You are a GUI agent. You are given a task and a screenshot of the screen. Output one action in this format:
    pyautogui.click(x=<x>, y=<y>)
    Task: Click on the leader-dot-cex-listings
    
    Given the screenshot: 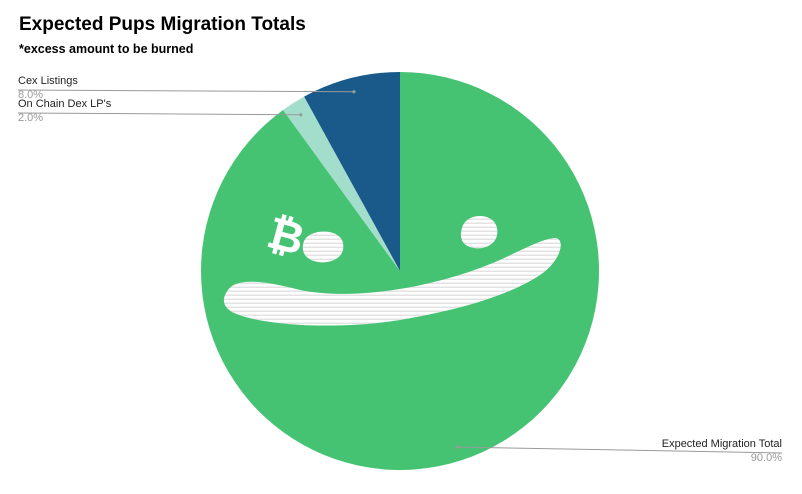 What is the action you would take?
    pyautogui.click(x=354, y=92)
    